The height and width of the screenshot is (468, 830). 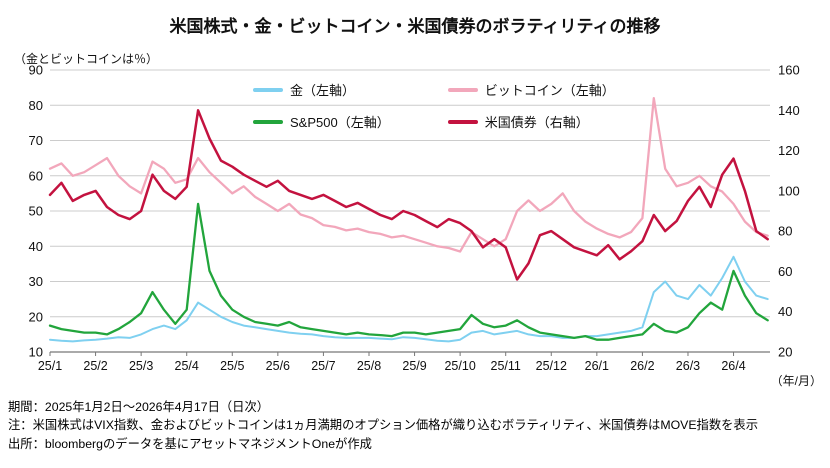 What do you see at coordinates (36, 140) in the screenshot?
I see `svg-text: 70` at bounding box center [36, 140].